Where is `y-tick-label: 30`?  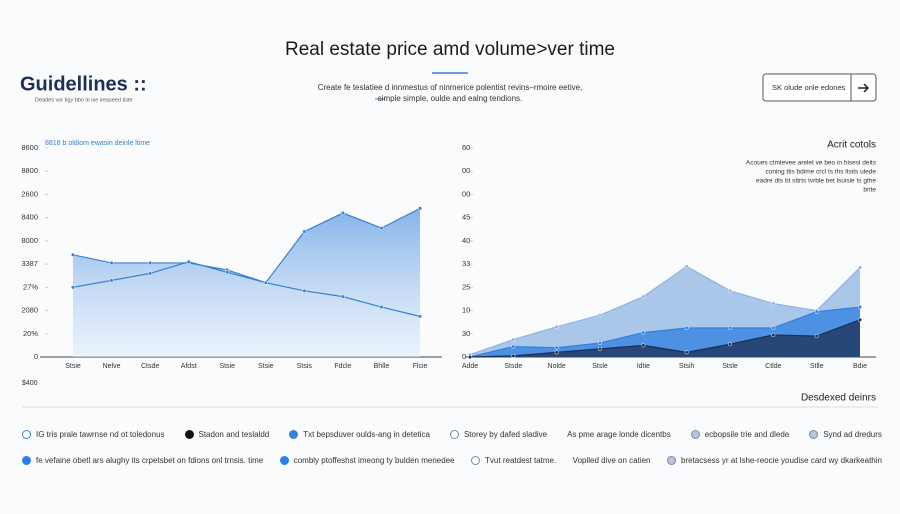
y-tick-label: 30 is located at coordinates (466, 333).